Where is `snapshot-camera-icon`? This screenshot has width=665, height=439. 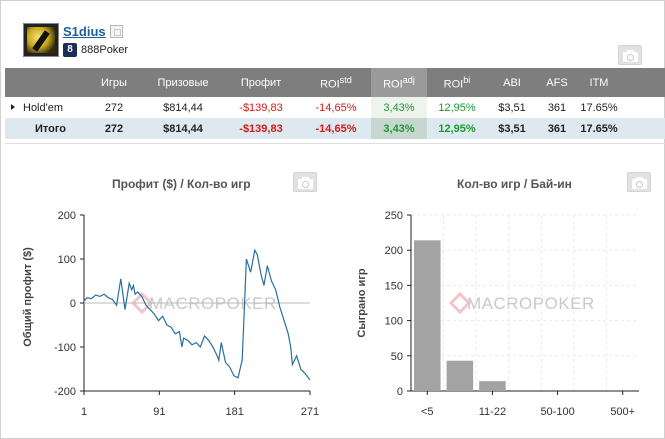
snapshot-camera-icon is located at coordinates (630, 55).